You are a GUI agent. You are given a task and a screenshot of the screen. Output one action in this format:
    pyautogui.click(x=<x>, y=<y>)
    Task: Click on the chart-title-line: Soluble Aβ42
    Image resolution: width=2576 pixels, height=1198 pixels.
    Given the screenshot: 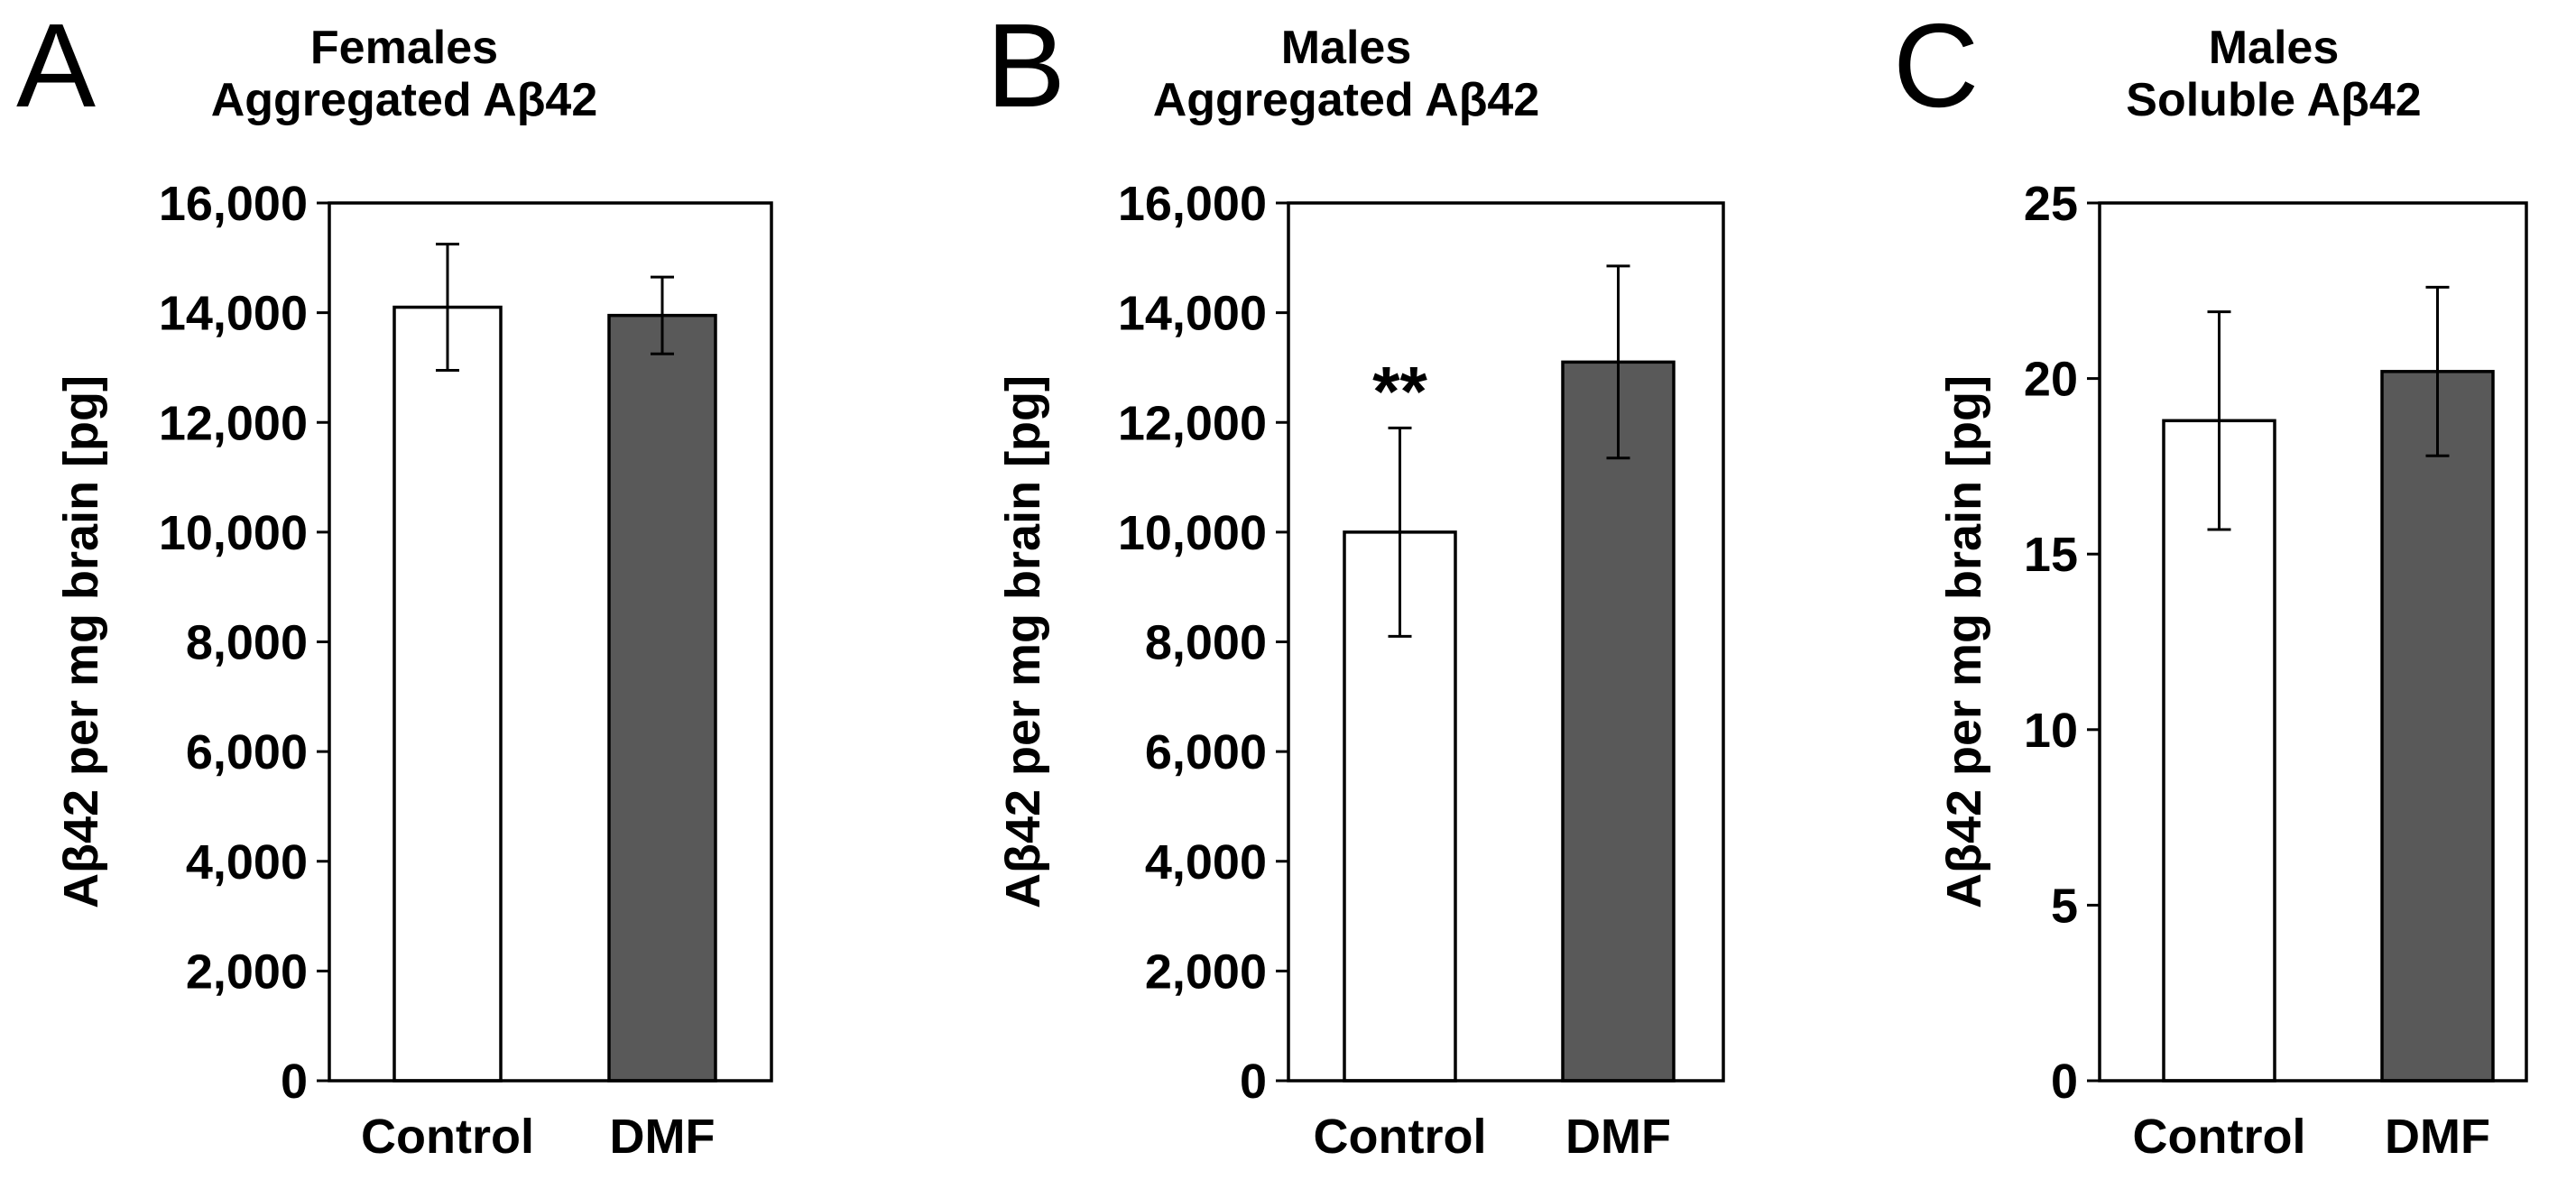 What is the action you would take?
    pyautogui.click(x=2273, y=100)
    